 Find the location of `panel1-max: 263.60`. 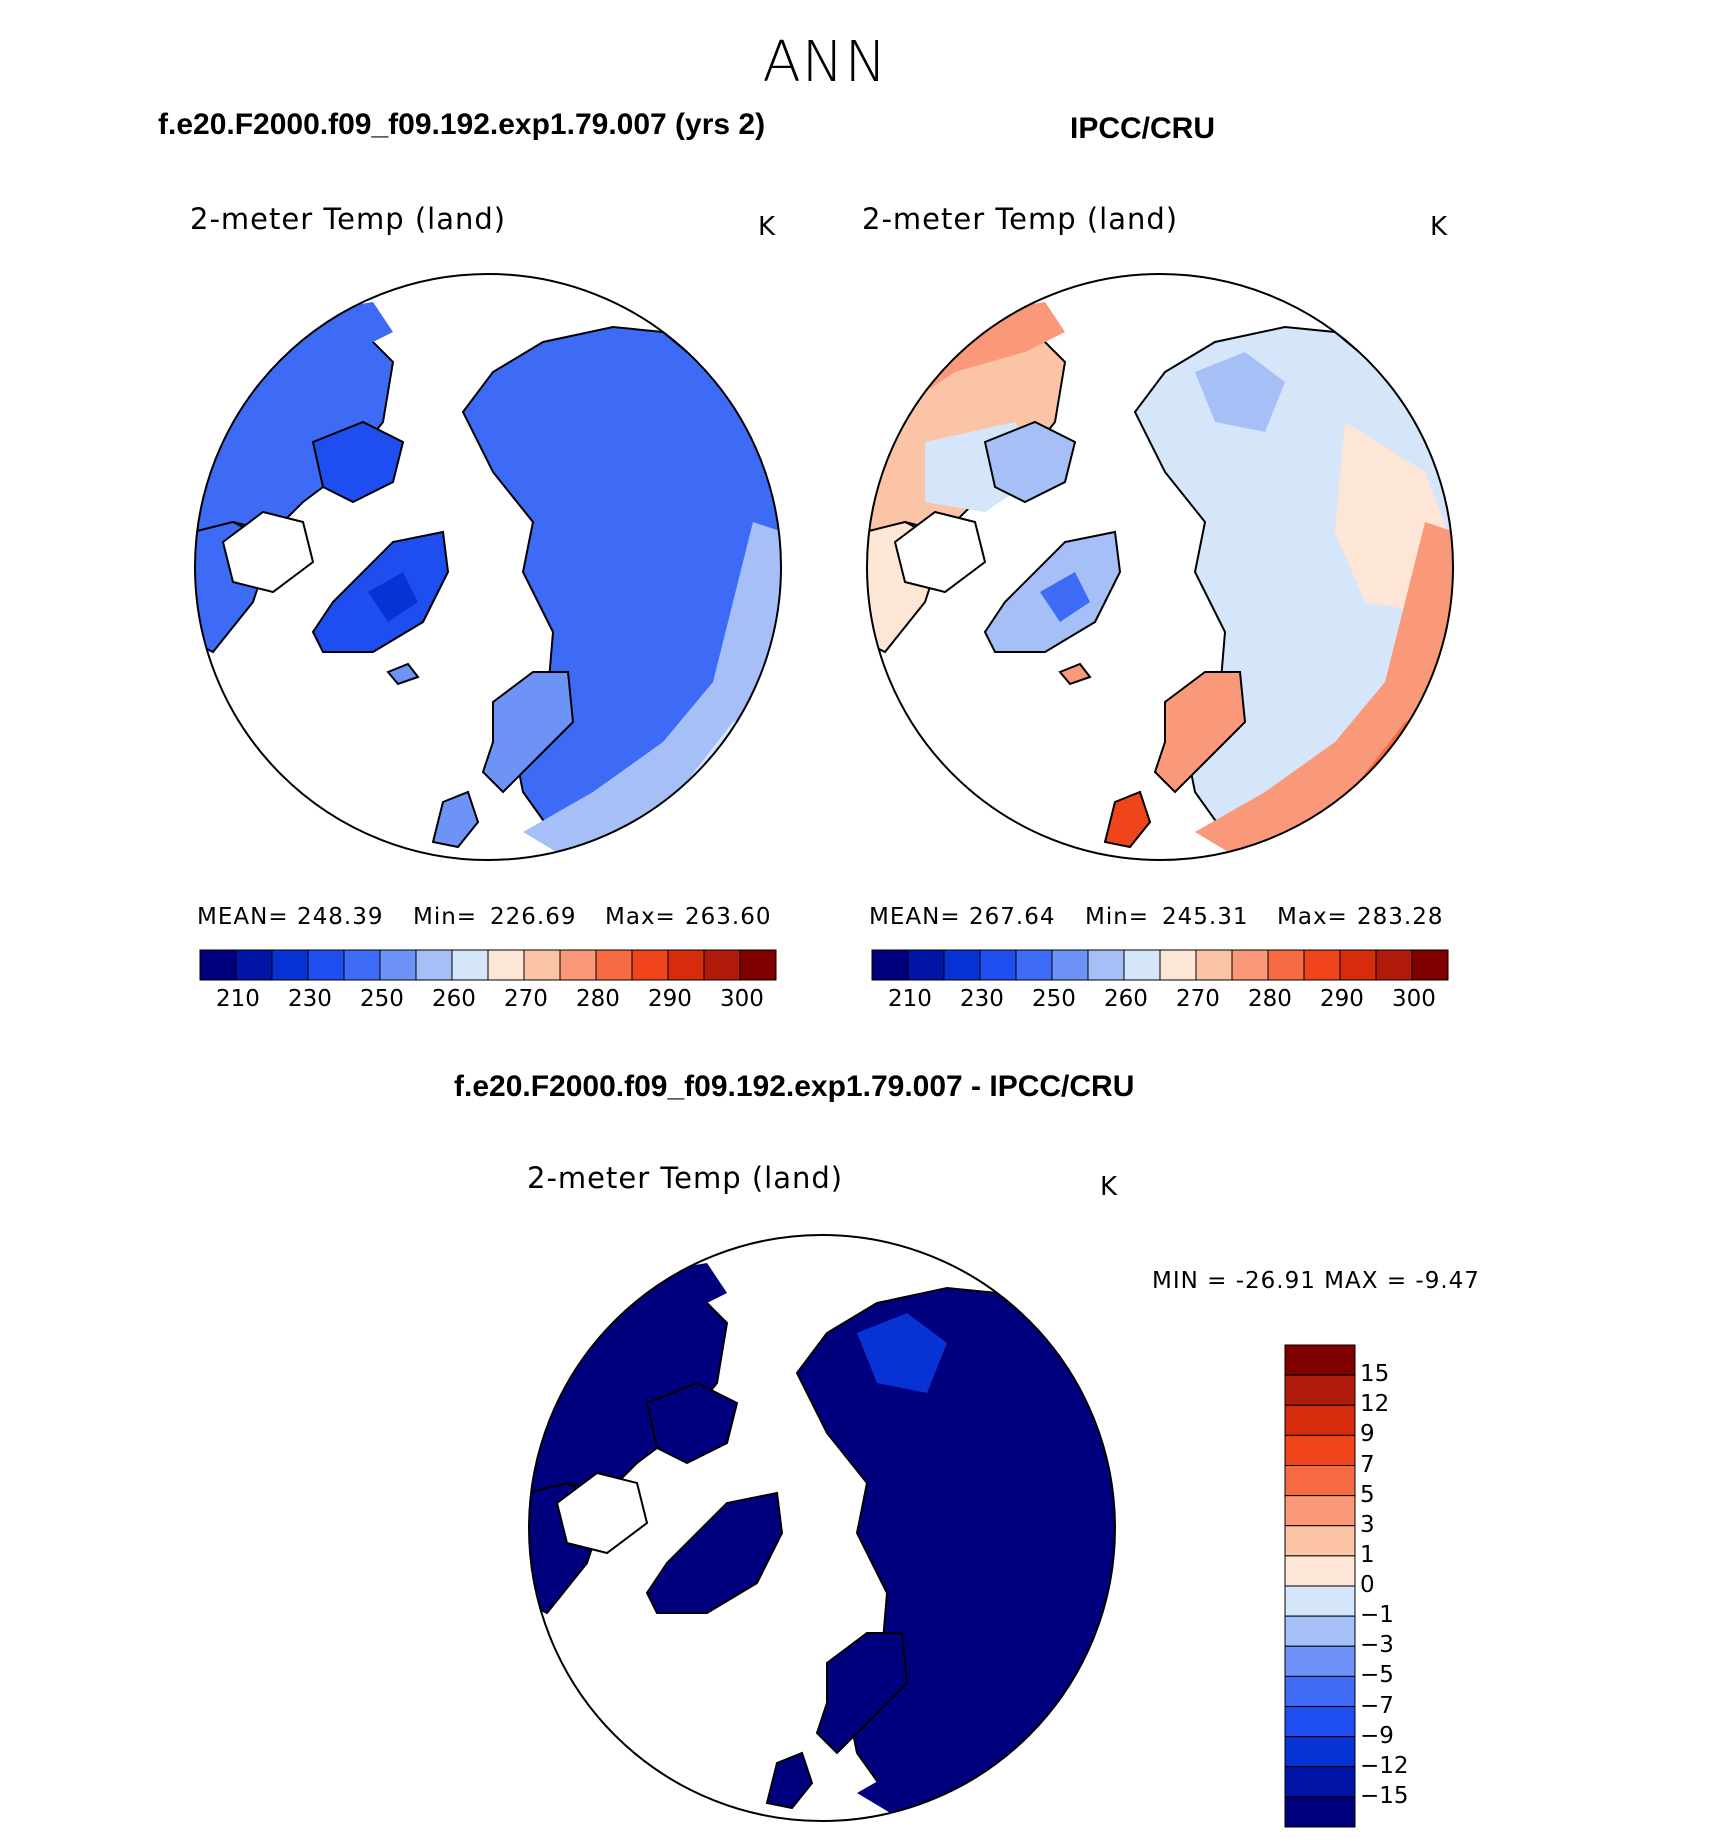

panel1-max: 263.60 is located at coordinates (728, 917).